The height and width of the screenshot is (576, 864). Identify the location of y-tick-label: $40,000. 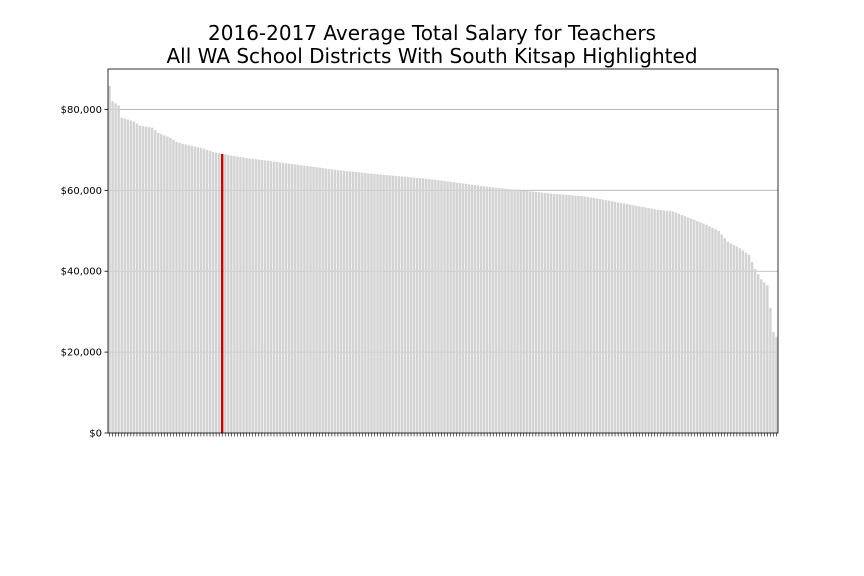
(81, 272).